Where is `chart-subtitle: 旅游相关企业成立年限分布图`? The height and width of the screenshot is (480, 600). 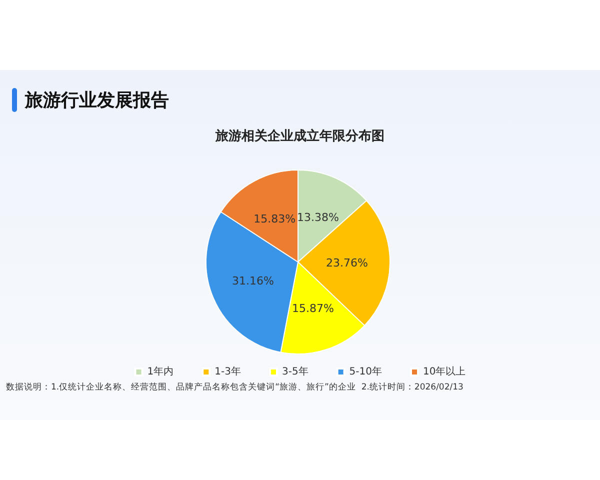 chart-subtitle: 旅游相关企业成立年限分布图 is located at coordinates (299, 136).